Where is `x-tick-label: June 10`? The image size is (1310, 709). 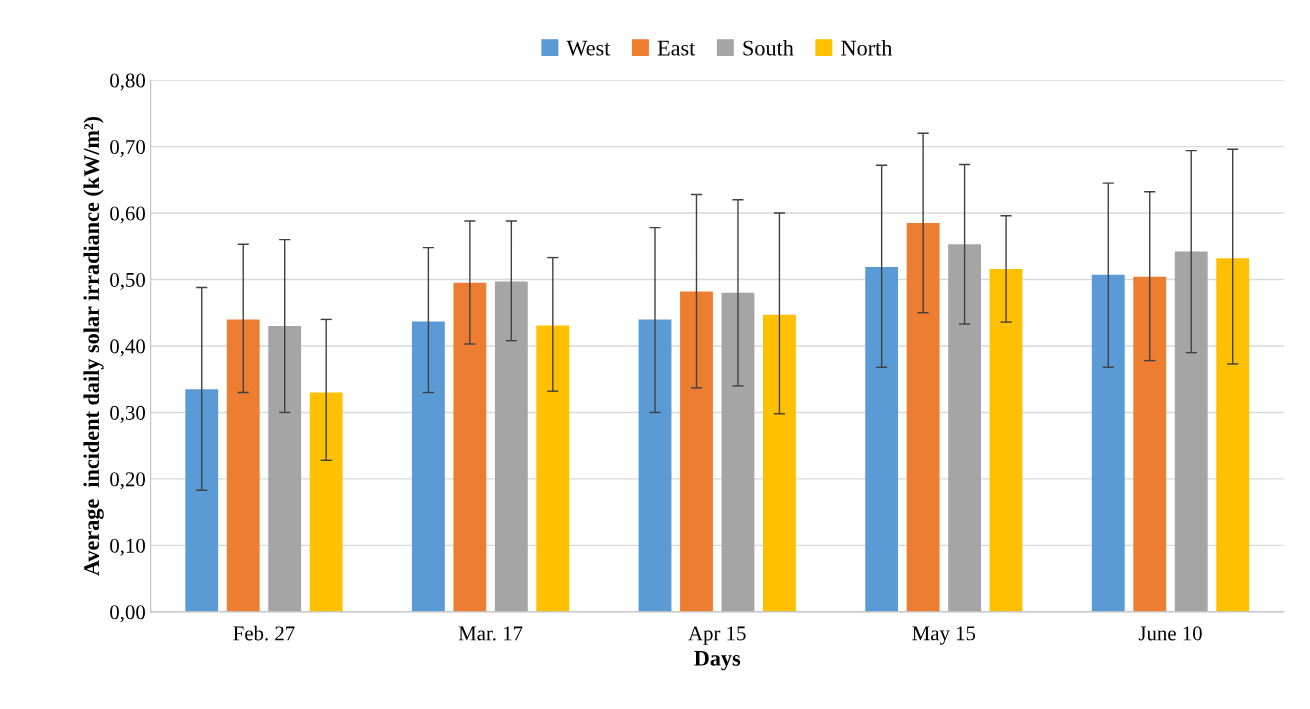
x-tick-label: June 10 is located at coordinates (1170, 633).